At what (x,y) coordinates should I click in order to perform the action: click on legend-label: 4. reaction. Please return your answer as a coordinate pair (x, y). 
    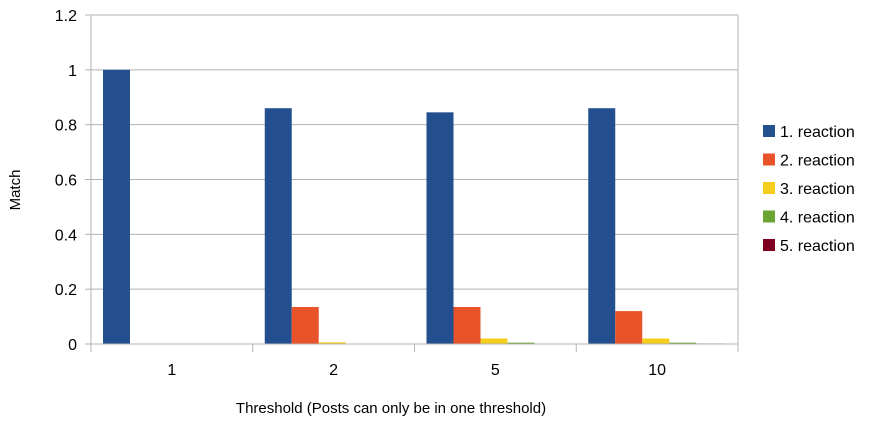
    Looking at the image, I should click on (817, 218).